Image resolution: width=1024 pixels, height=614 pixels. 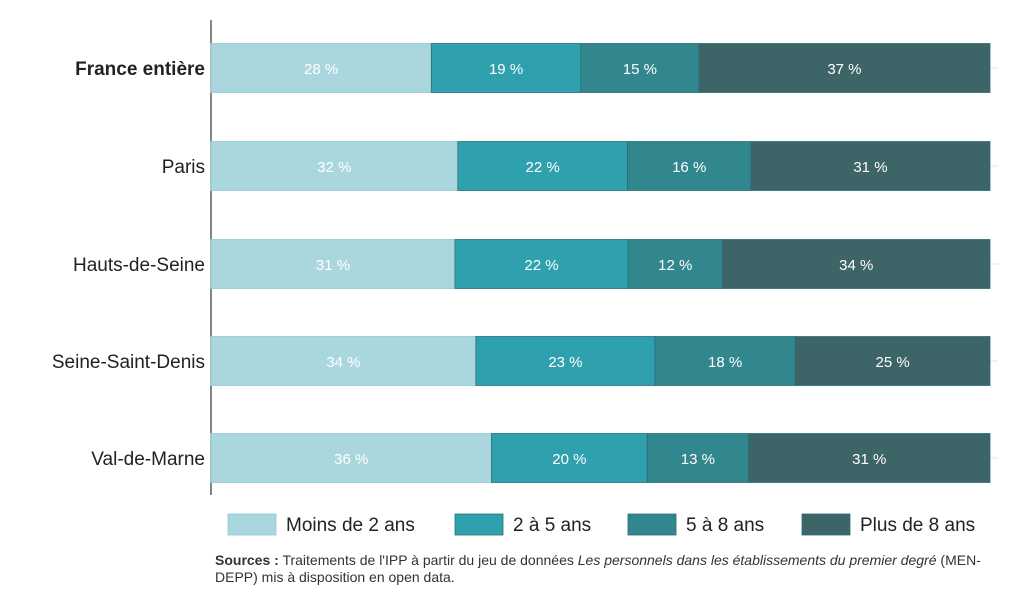 What do you see at coordinates (552, 525) in the screenshot?
I see `legend-label: 2 à 5 ans` at bounding box center [552, 525].